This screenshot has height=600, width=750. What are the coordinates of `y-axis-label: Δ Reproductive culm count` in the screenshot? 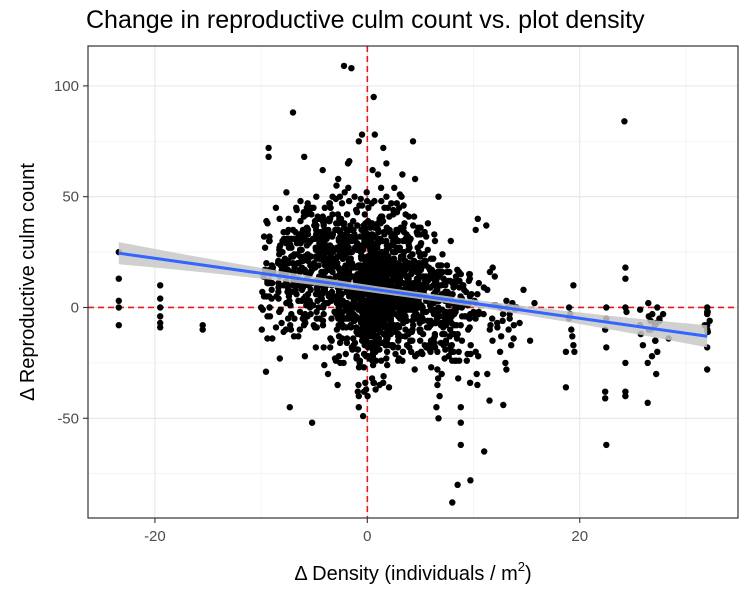 It's located at (28, 282).